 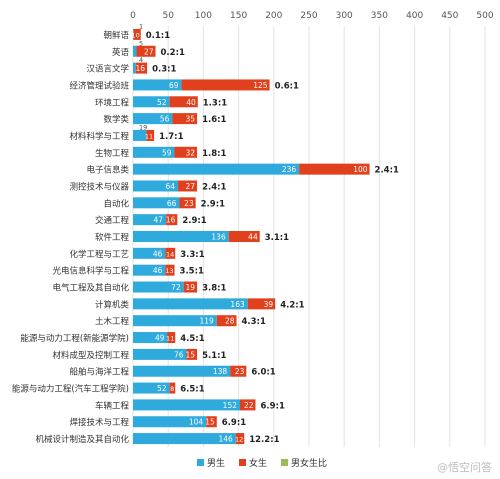 What do you see at coordinates (238, 16) in the screenshot?
I see `x-tick-label: 150` at bounding box center [238, 16].